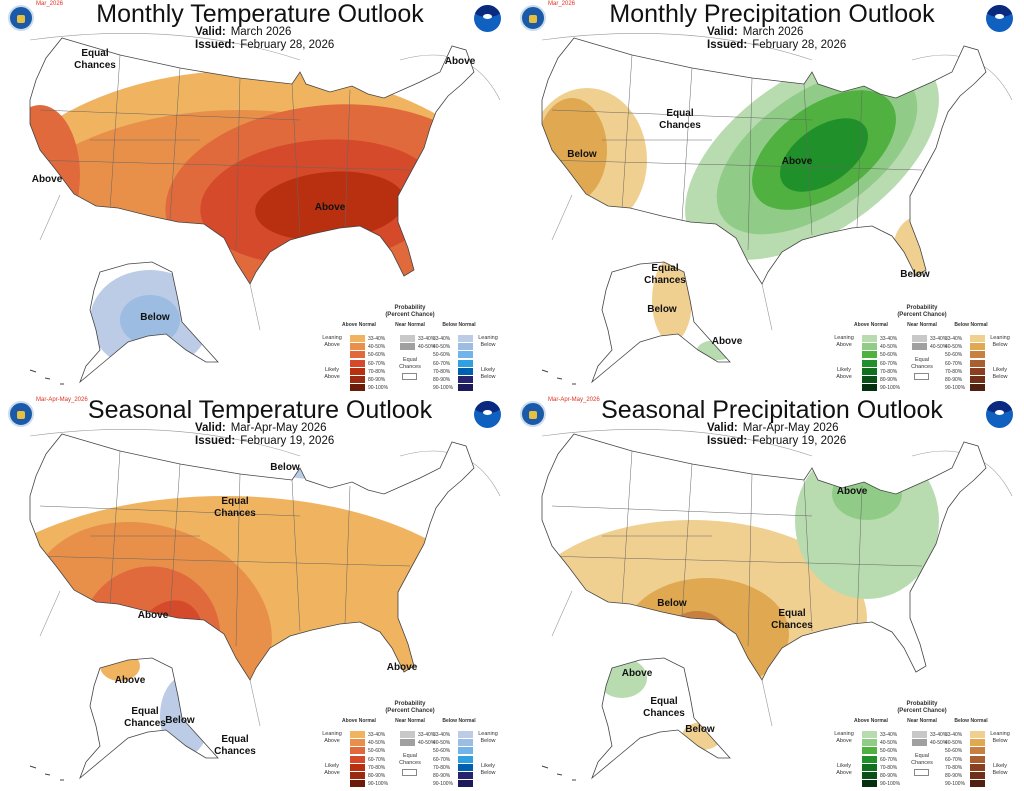  I want to click on map-title: Monthly Precipitation Outlook, so click(772, 14).